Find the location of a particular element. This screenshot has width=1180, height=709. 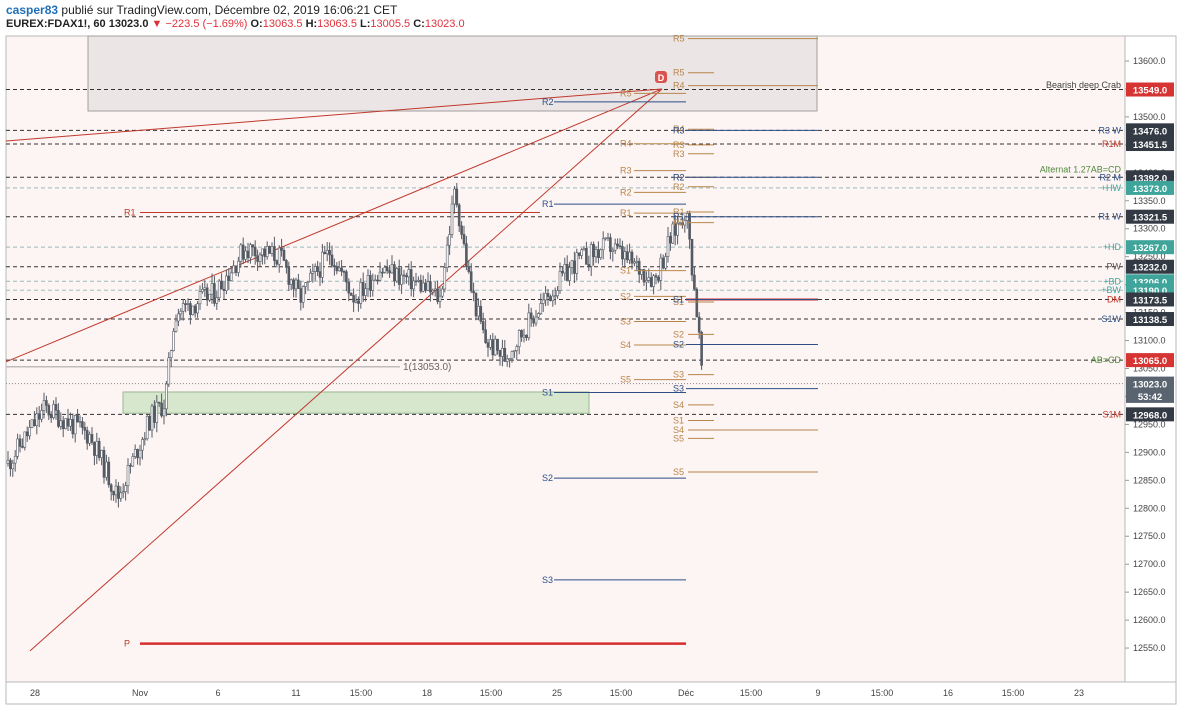

demand-zone is located at coordinates (356, 402).